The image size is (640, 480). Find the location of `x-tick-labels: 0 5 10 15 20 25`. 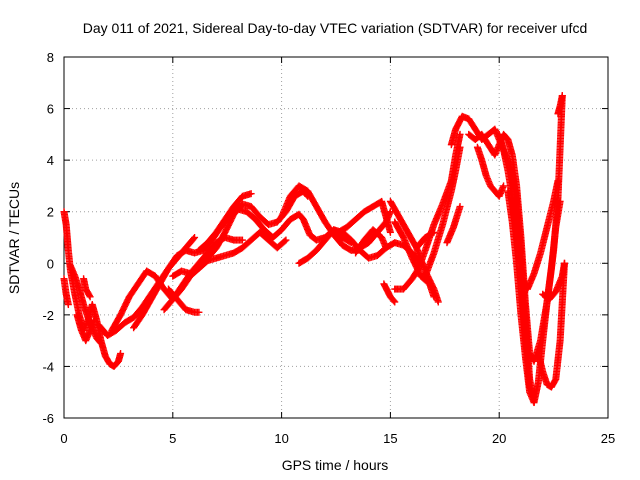

x-tick-labels: 0 5 10 15 20 25 is located at coordinates (337, 438).